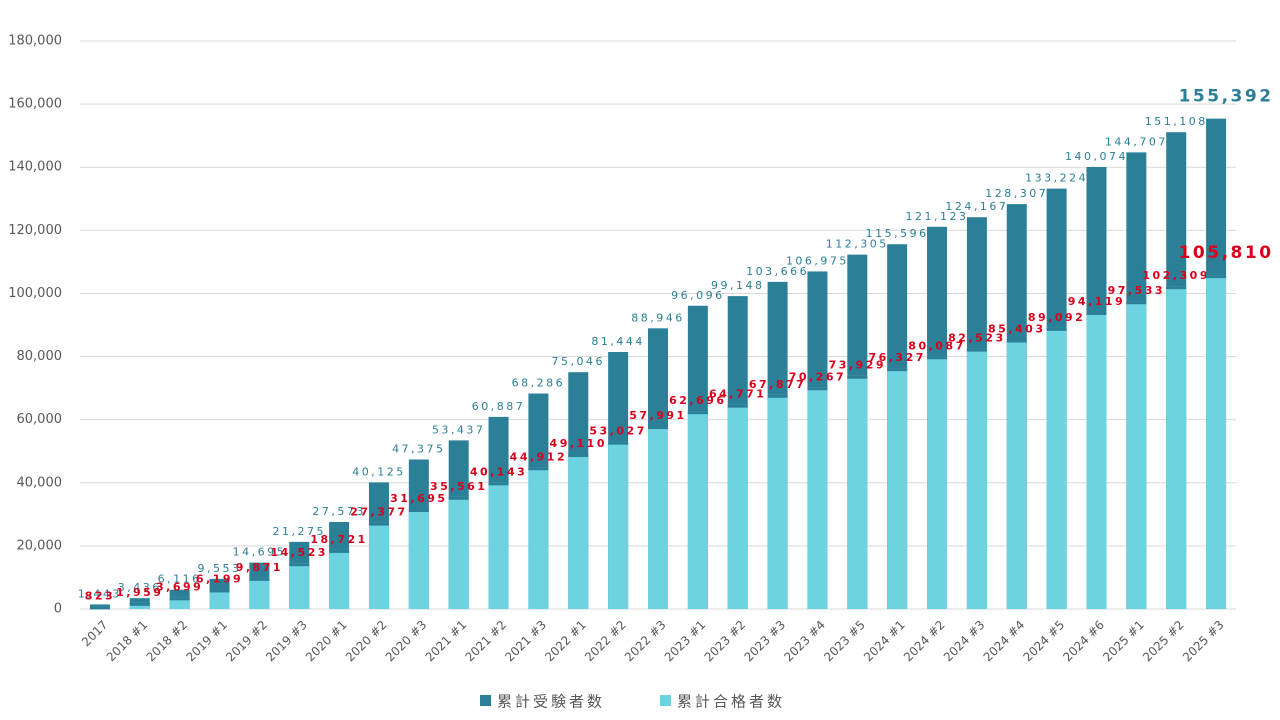  Describe the element at coordinates (406, 641) in the screenshot. I see `x-tick-label: 2020 #3` at that location.